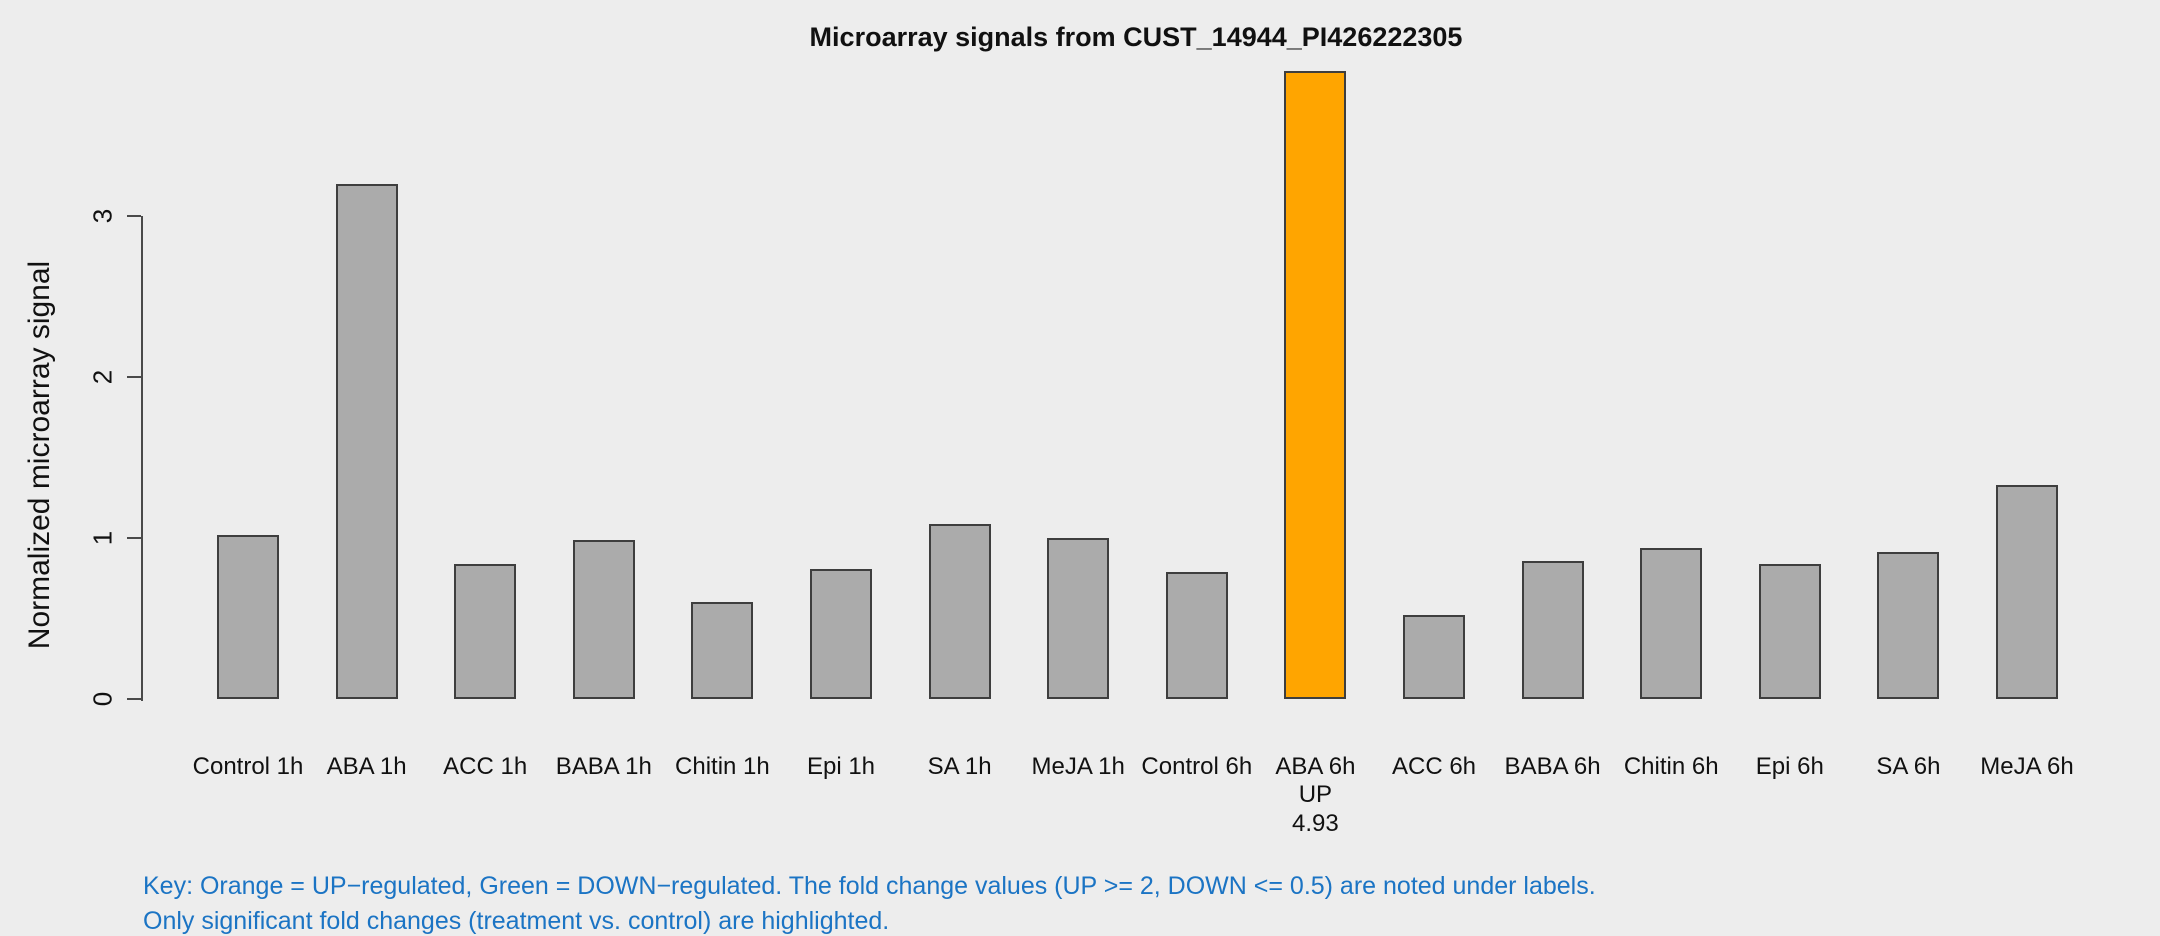 The height and width of the screenshot is (936, 2160). Describe the element at coordinates (1315, 823) in the screenshot. I see `fold-change-annotation: 4.93` at that location.